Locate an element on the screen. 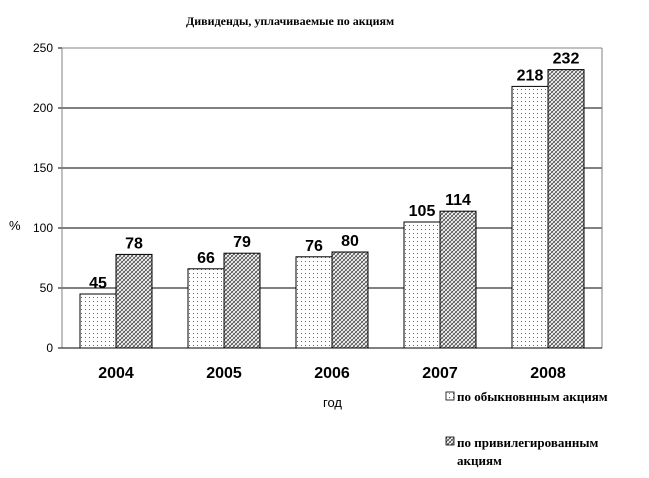 The image size is (649, 478). x-axis-categories: 2004 2005 2006 2007 2008 is located at coordinates (332, 373).